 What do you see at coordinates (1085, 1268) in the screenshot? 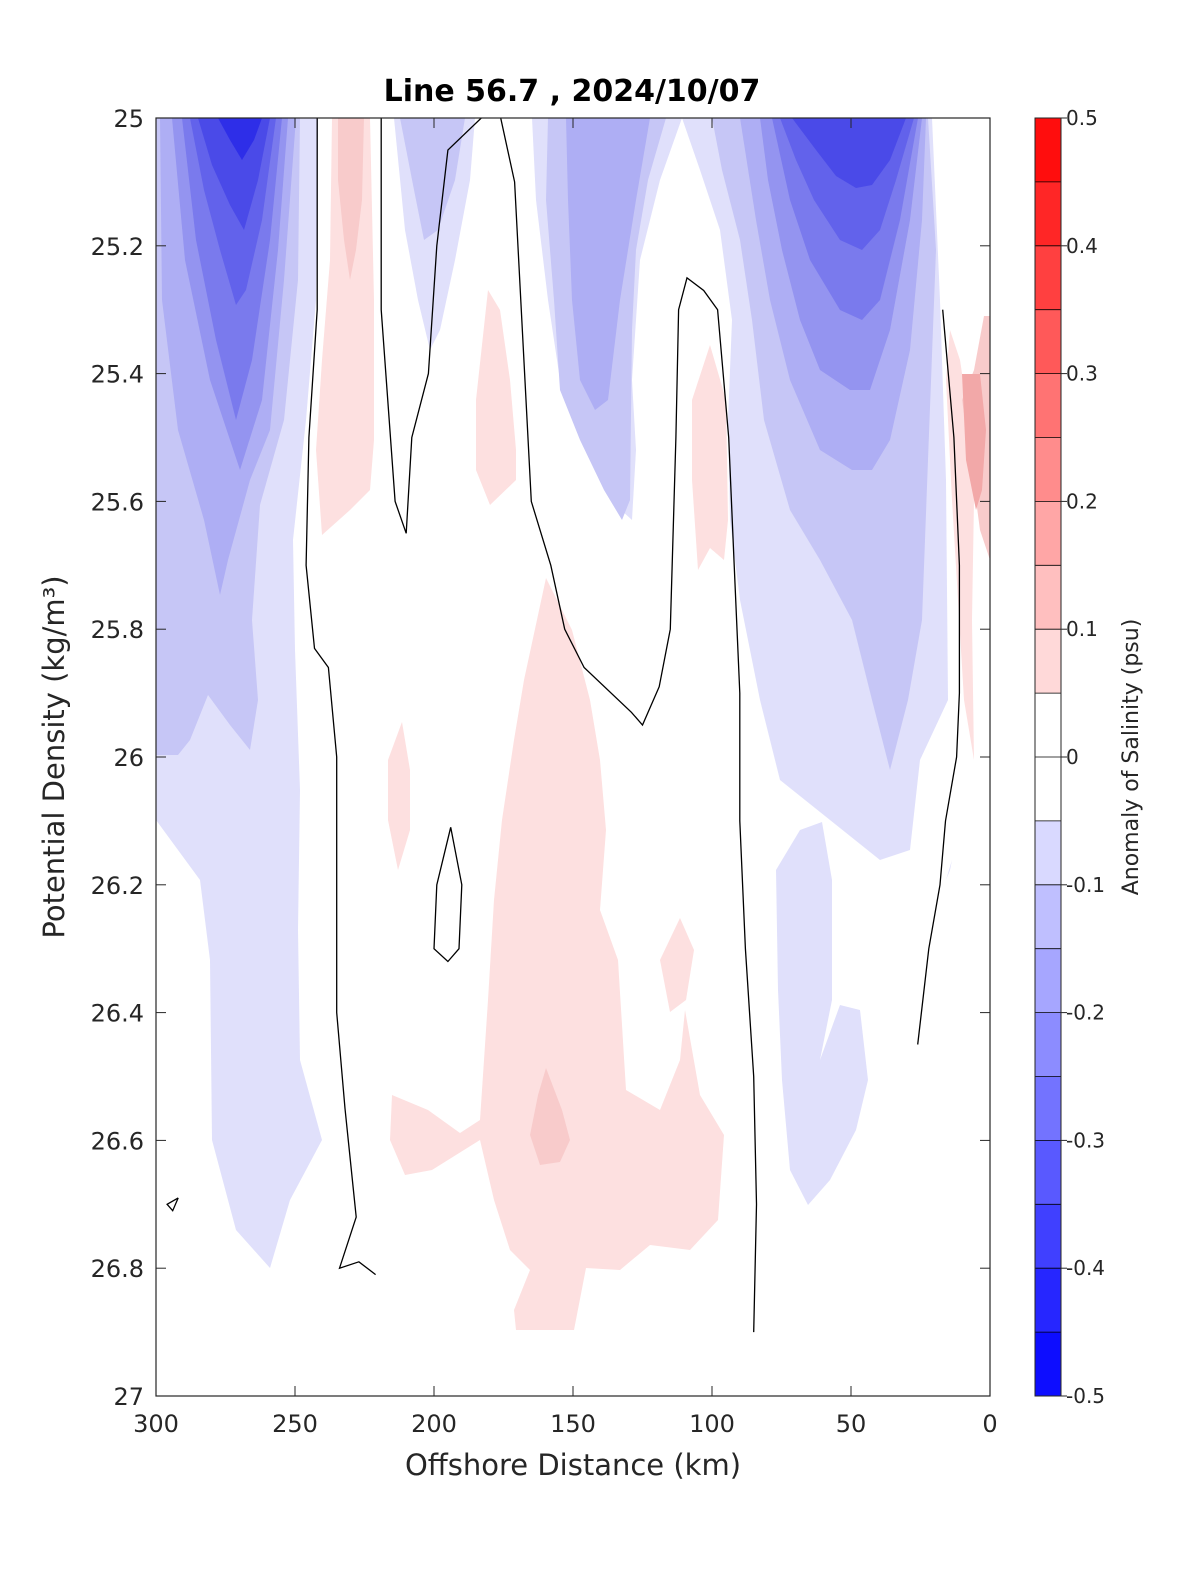
I see `colorbar-tick-label: -0.4` at bounding box center [1085, 1268].